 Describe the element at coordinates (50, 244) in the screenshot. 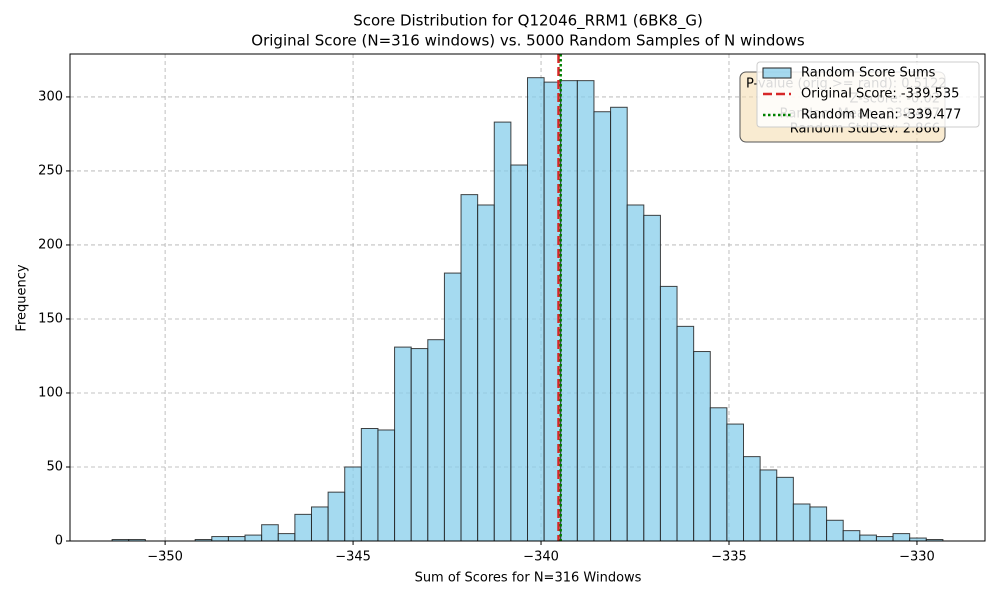

I see `y-tick-label: 200` at that location.